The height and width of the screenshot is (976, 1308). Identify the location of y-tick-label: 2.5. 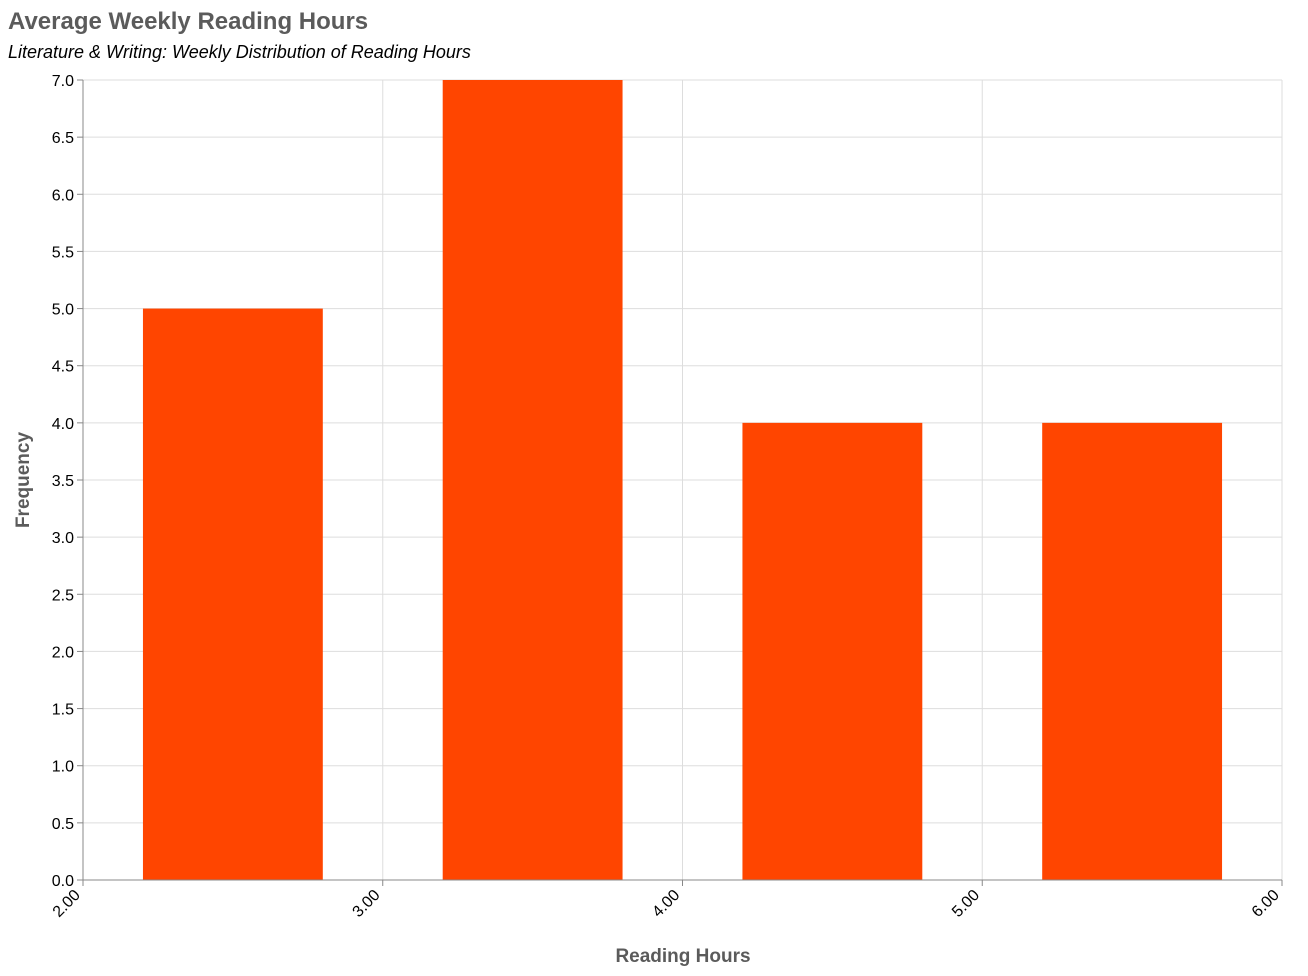
(63, 595).